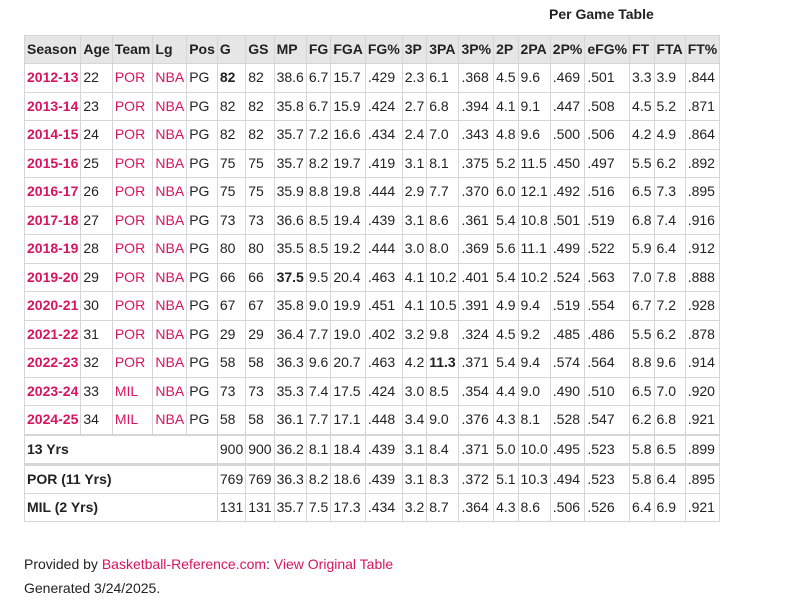 The height and width of the screenshot is (610, 802). I want to click on season-link: 2016-17, so click(53, 191).